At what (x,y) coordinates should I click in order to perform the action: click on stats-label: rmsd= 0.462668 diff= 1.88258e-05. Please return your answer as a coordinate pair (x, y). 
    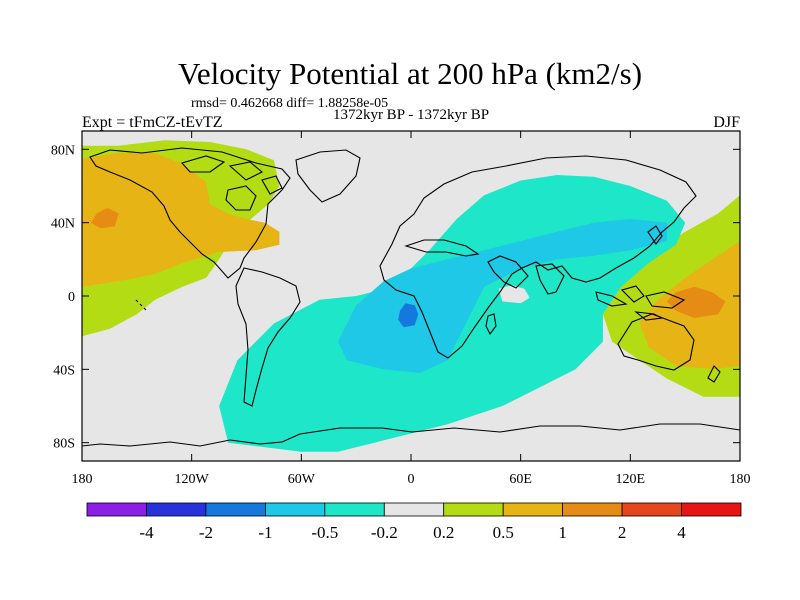
    Looking at the image, I should click on (289, 103).